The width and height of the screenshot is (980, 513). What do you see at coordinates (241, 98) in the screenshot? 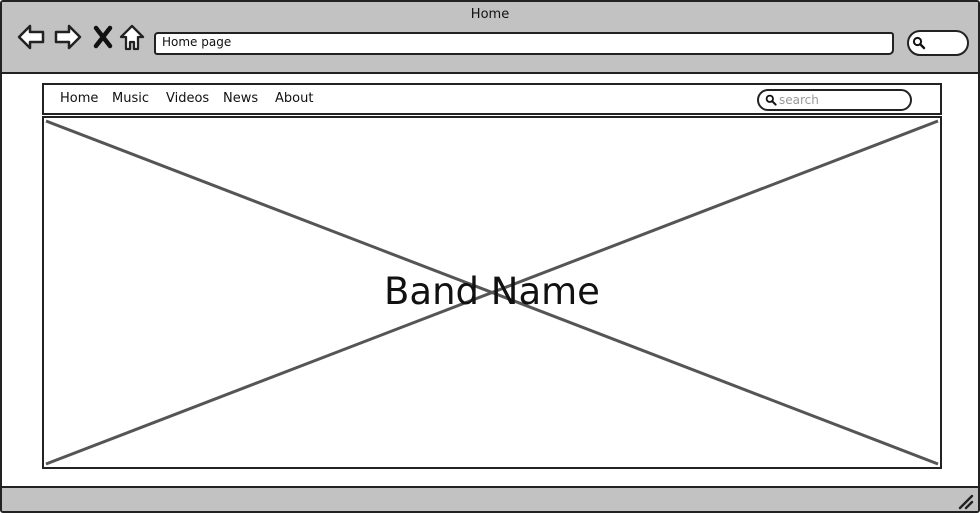
I see `nav-item-news: News` at bounding box center [241, 98].